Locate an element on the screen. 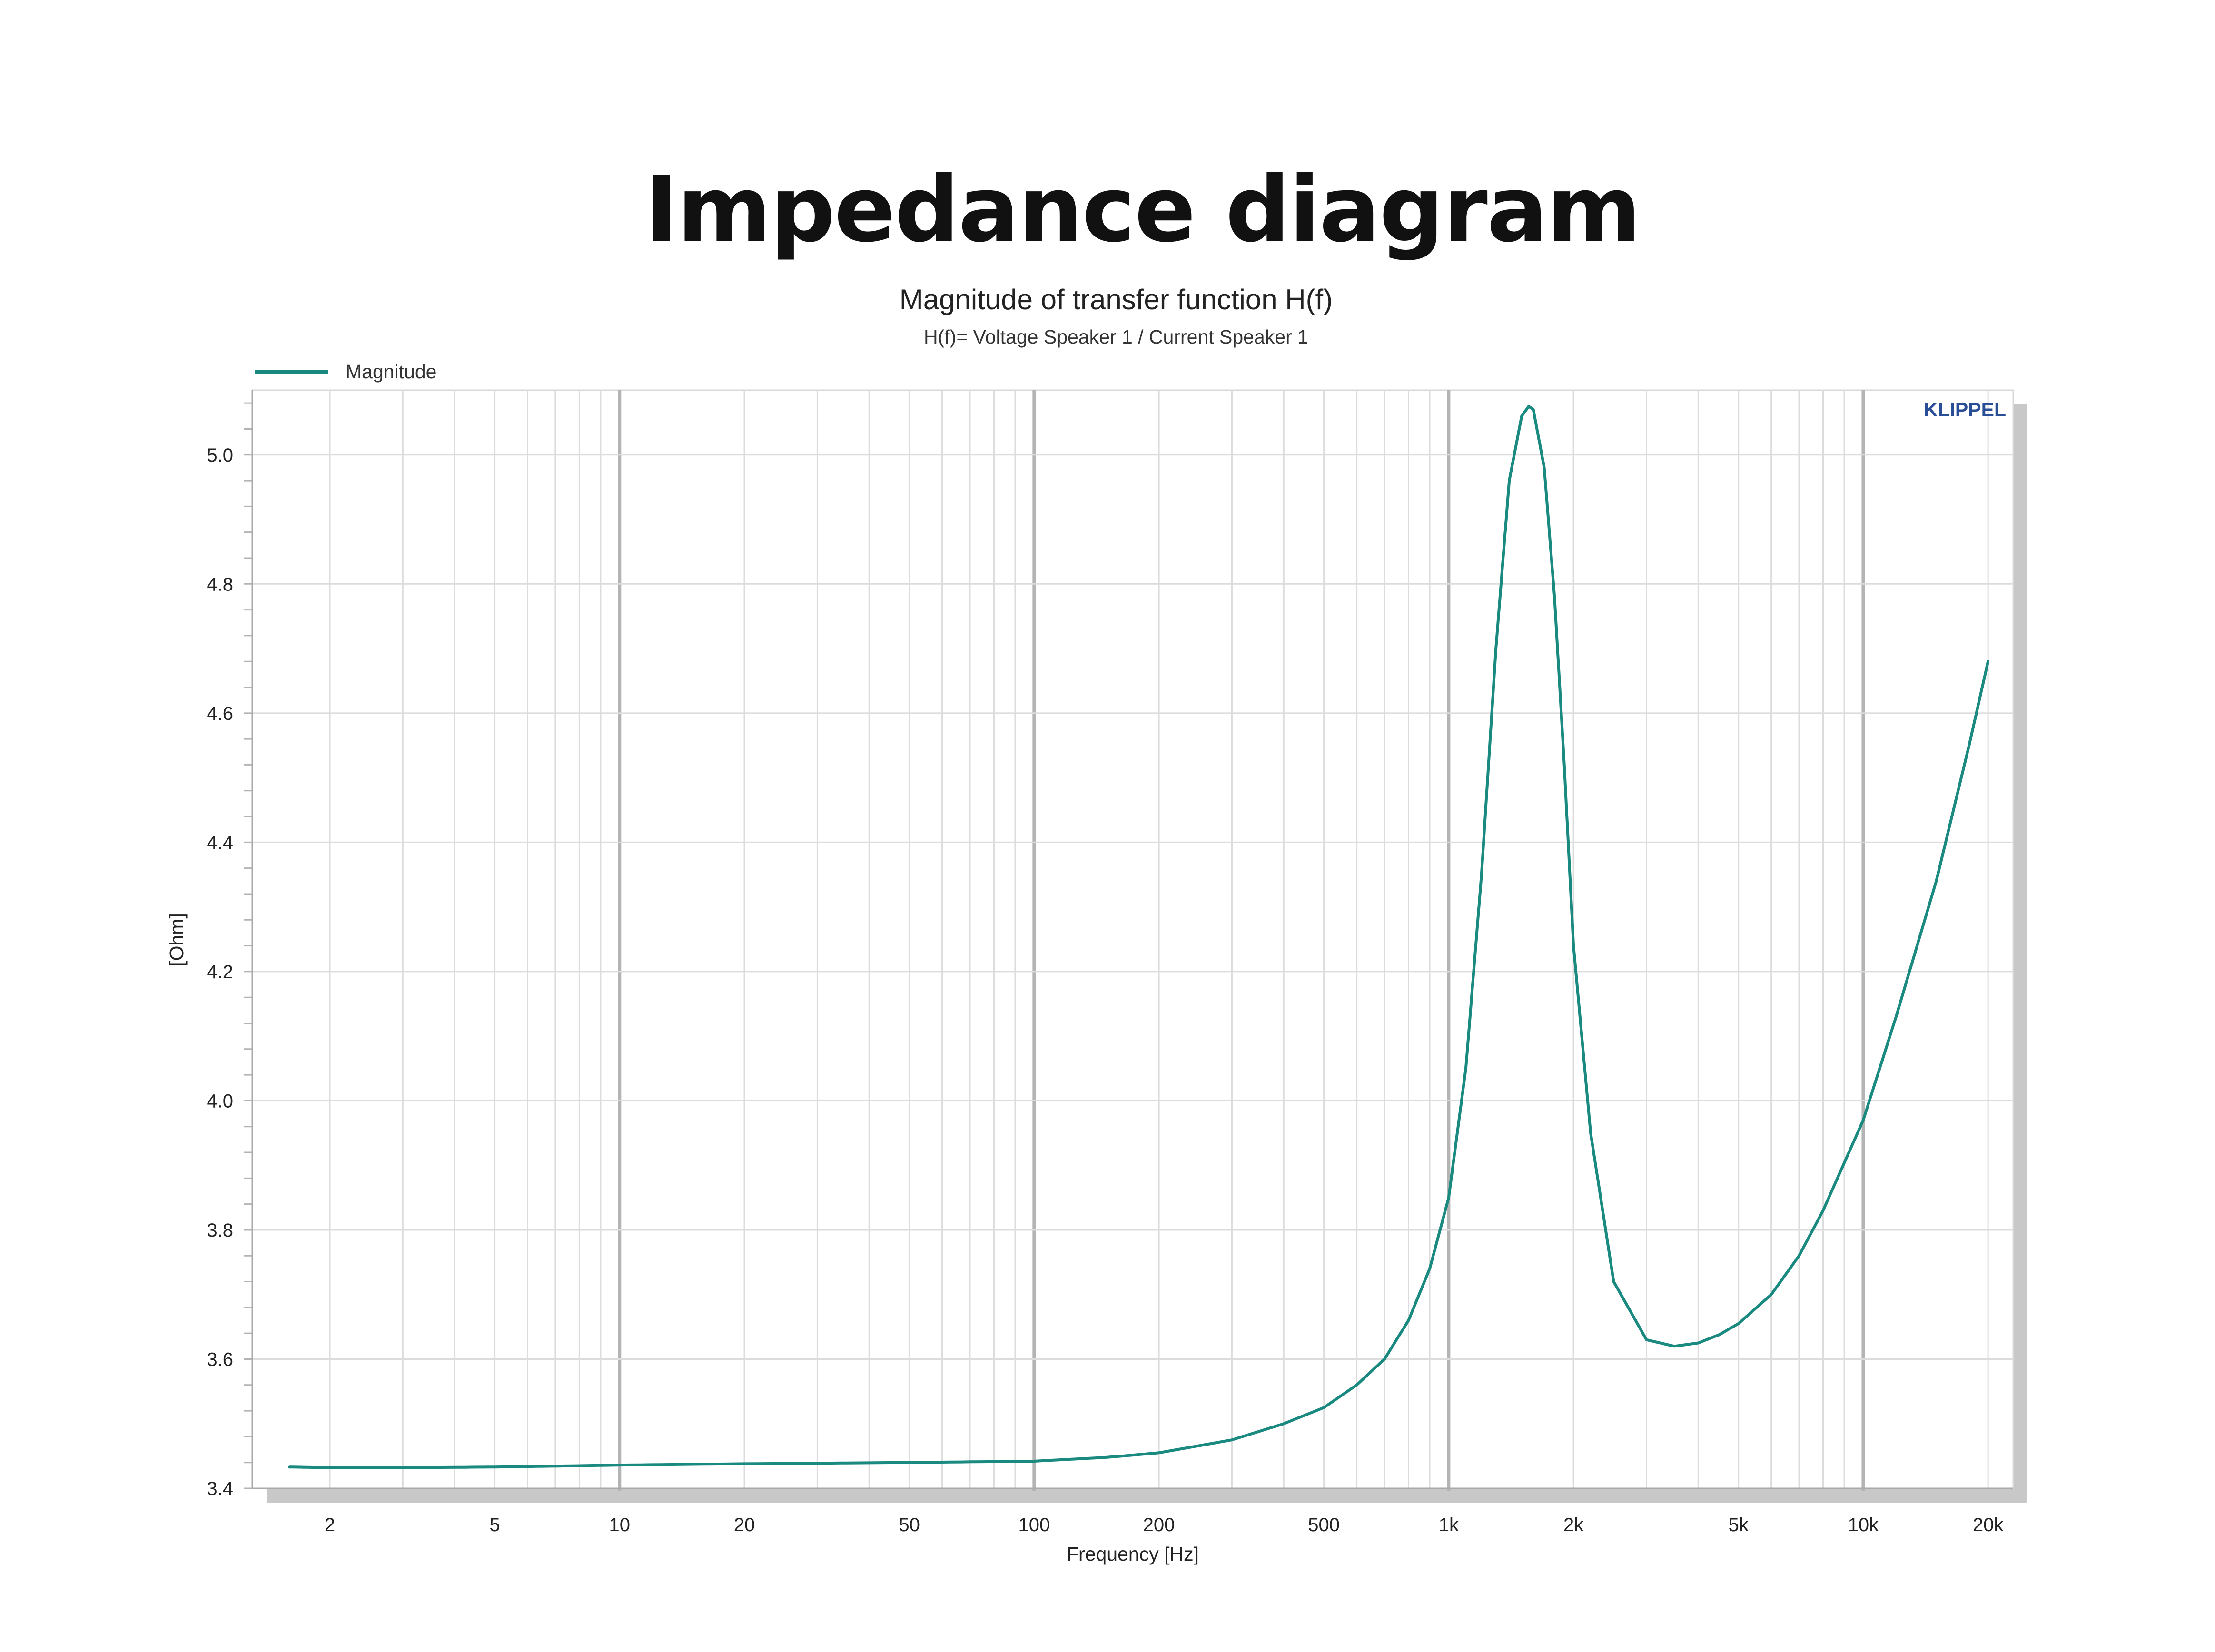  y-tick-label: 3.6 is located at coordinates (220, 1360).